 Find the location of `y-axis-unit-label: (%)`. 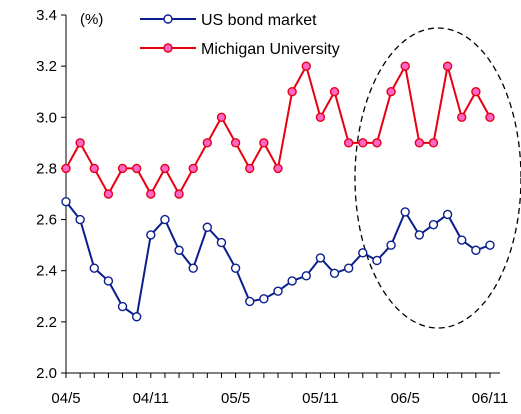

y-axis-unit-label: (%) is located at coordinates (91, 19).